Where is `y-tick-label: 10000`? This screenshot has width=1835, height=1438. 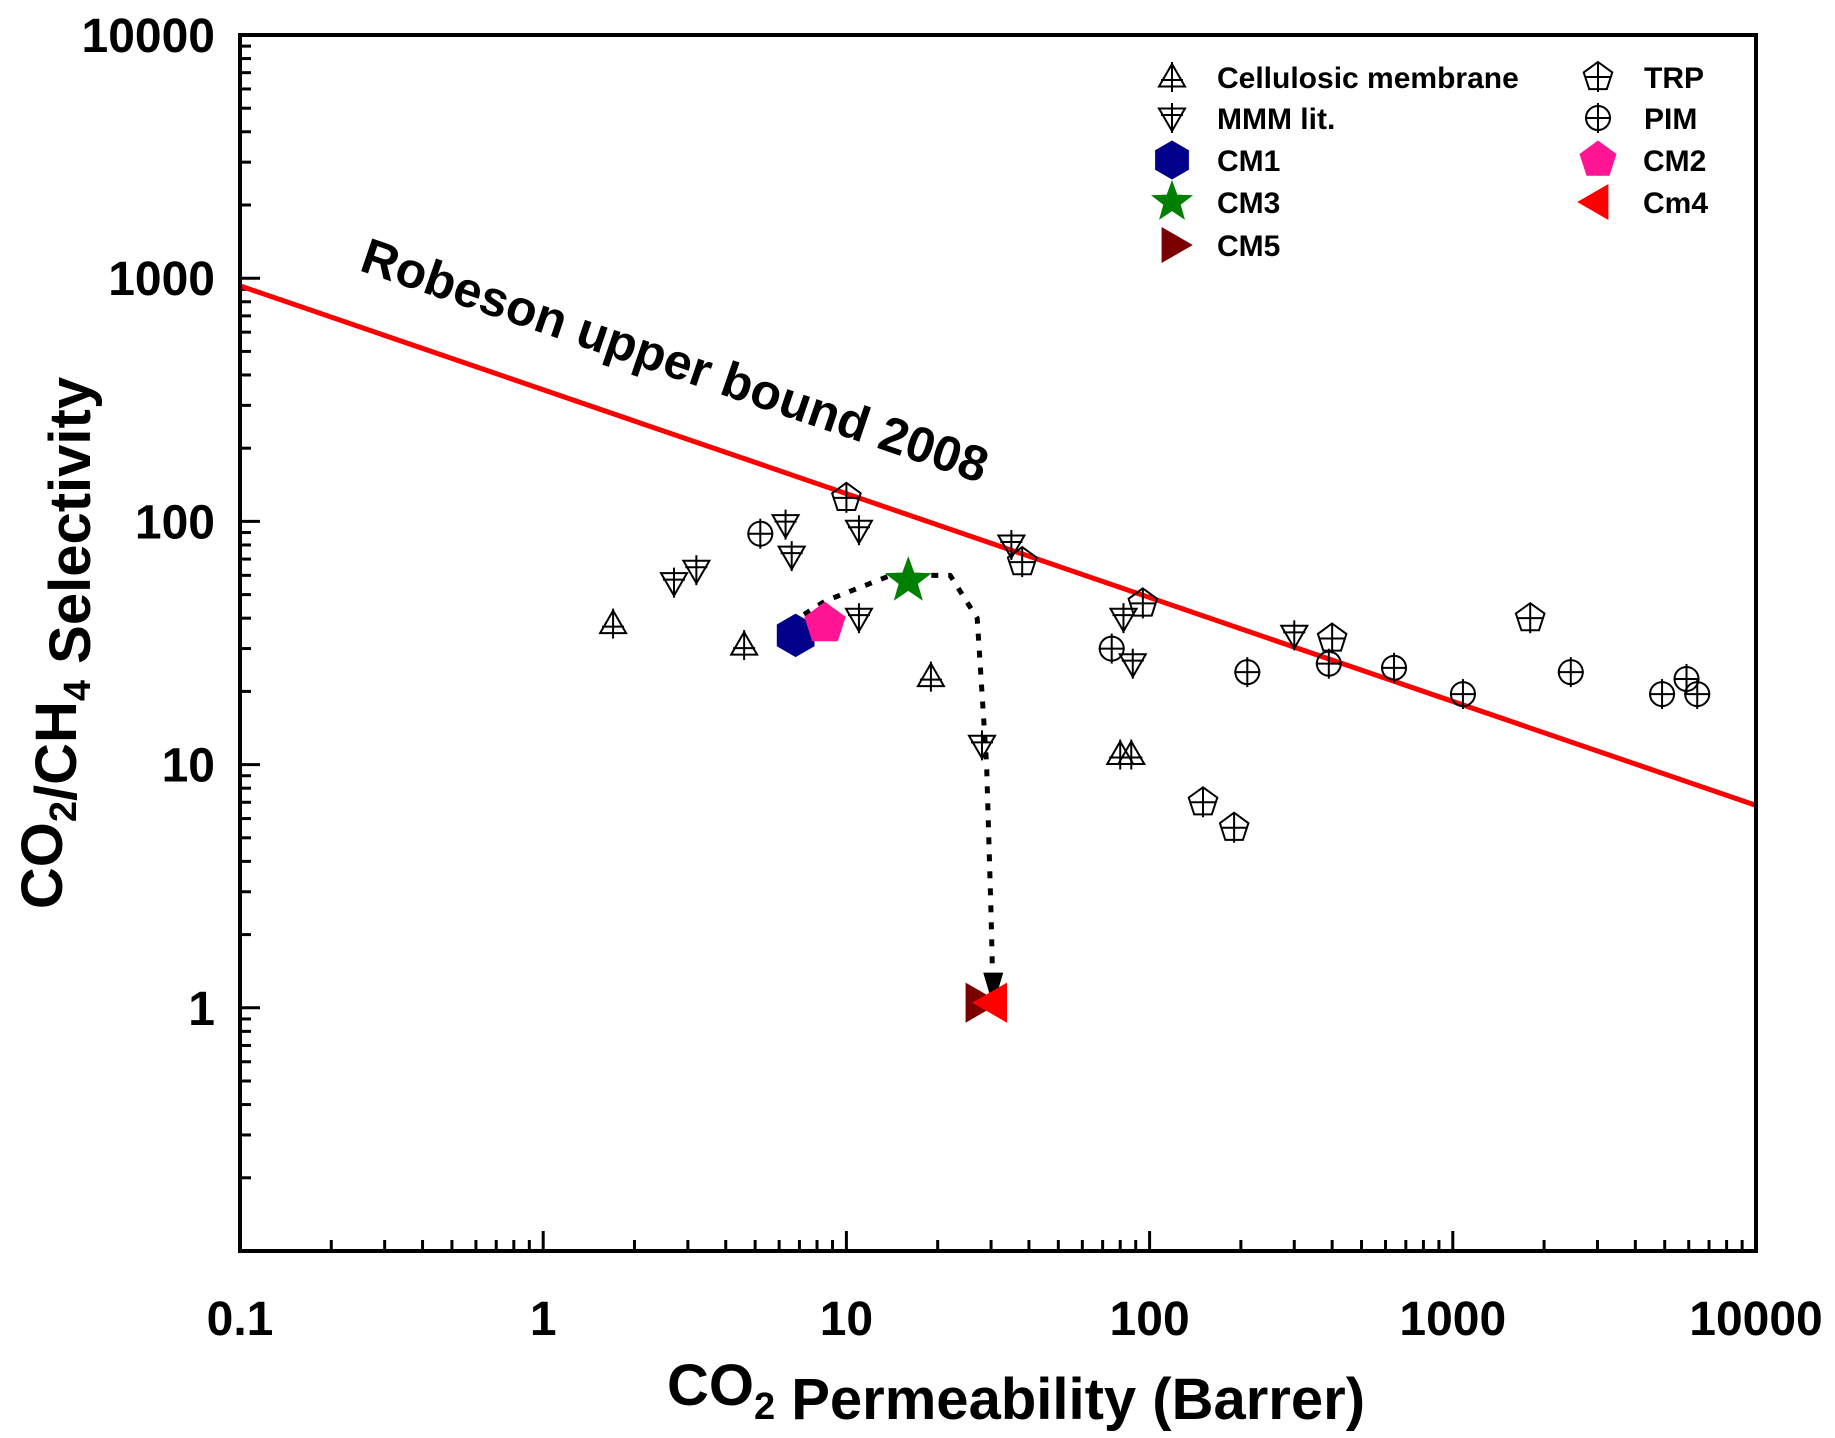
y-tick-label: 10000 is located at coordinates (148, 36).